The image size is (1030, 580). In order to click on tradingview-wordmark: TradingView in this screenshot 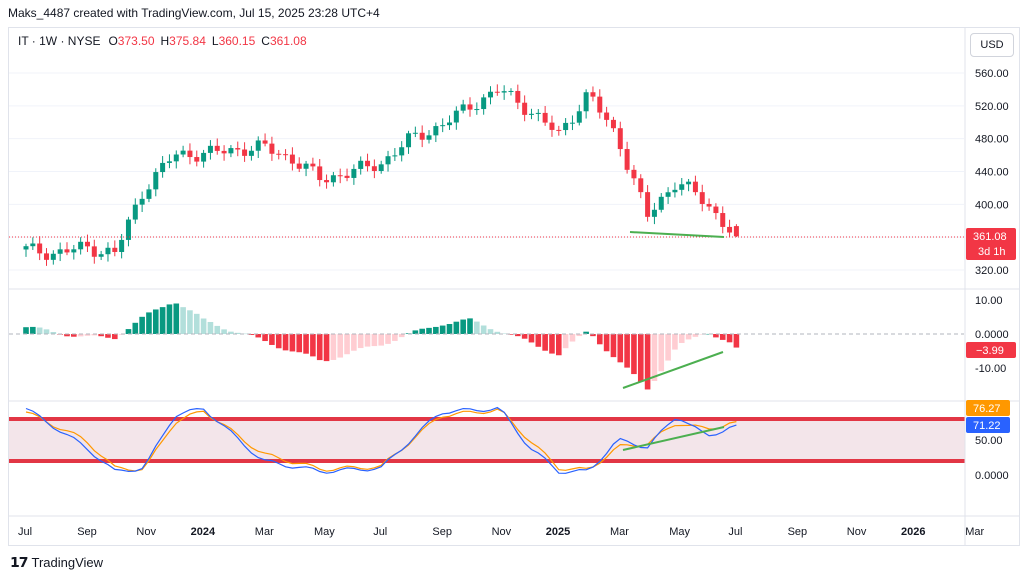, I will do `click(67, 562)`.